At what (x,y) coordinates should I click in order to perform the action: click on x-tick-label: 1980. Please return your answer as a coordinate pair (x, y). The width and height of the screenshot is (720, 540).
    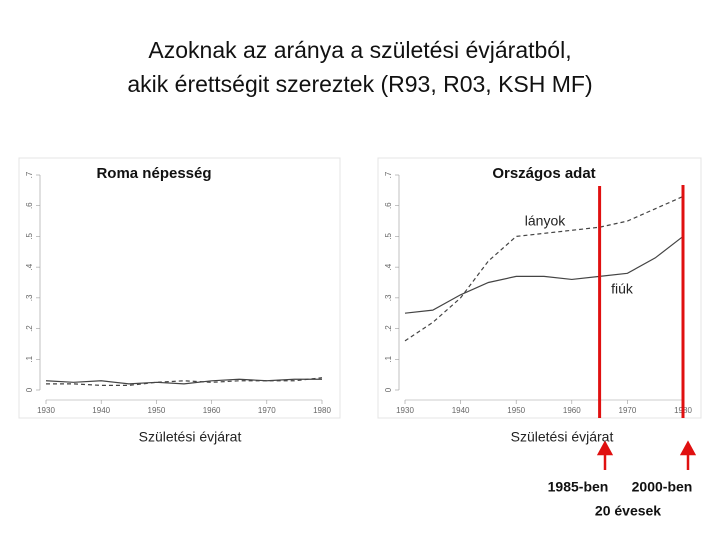
    Looking at the image, I should click on (322, 410).